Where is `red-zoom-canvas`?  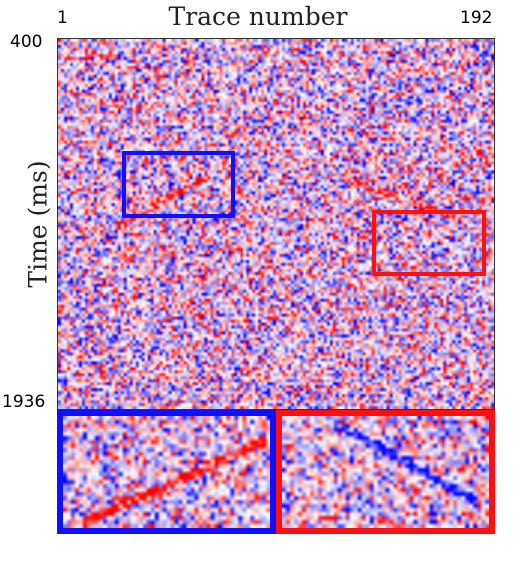
red-zoom-canvas is located at coordinates (385, 472).